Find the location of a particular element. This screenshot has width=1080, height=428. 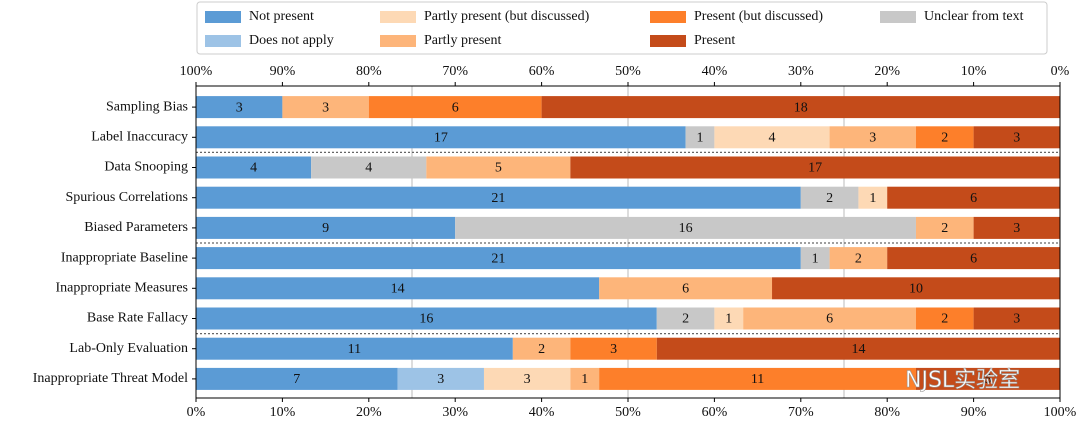

x-tick-label: 20% is located at coordinates (369, 412).